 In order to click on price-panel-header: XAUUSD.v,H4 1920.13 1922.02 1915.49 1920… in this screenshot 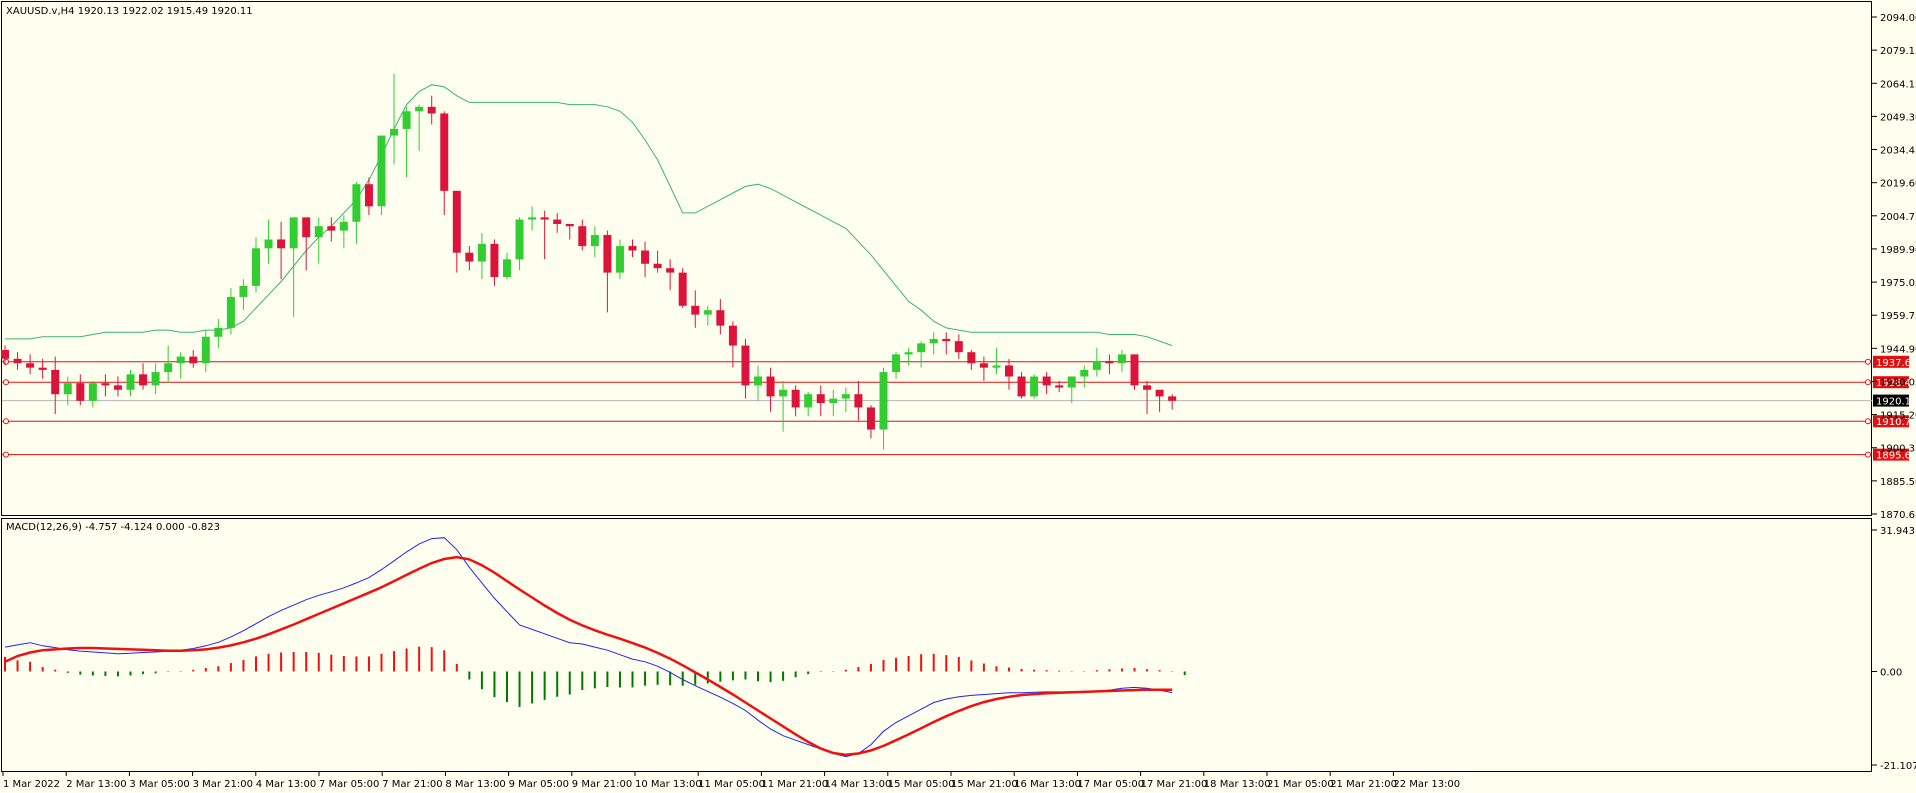, I will do `click(129, 11)`.